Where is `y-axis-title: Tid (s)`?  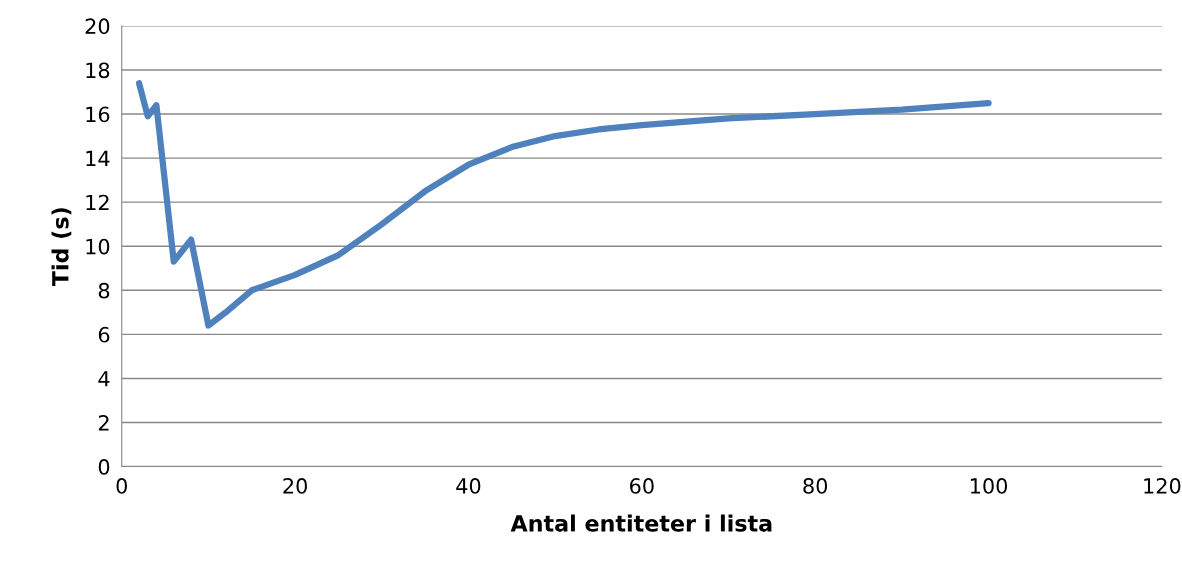
y-axis-title: Tid (s) is located at coordinates (61, 247).